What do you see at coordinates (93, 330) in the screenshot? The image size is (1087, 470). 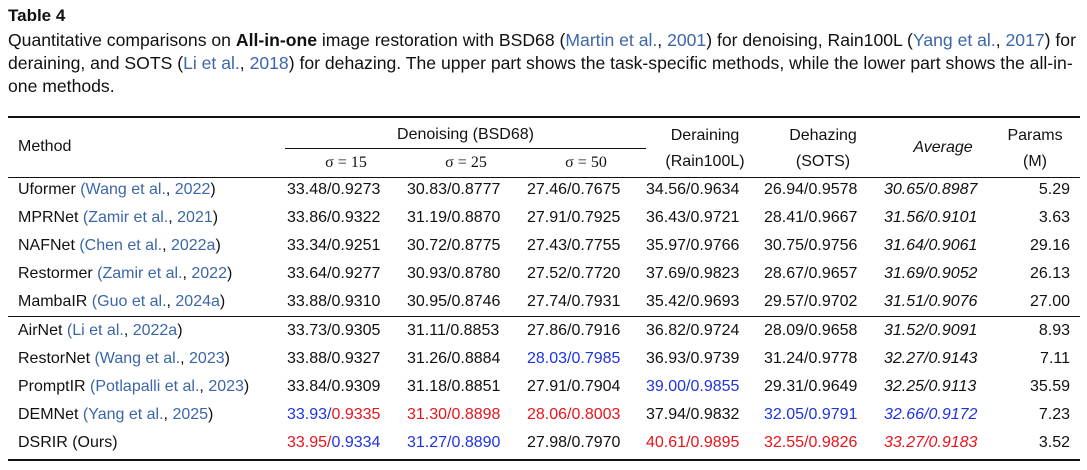 I see `citation-authors: (Li et al.` at bounding box center [93, 330].